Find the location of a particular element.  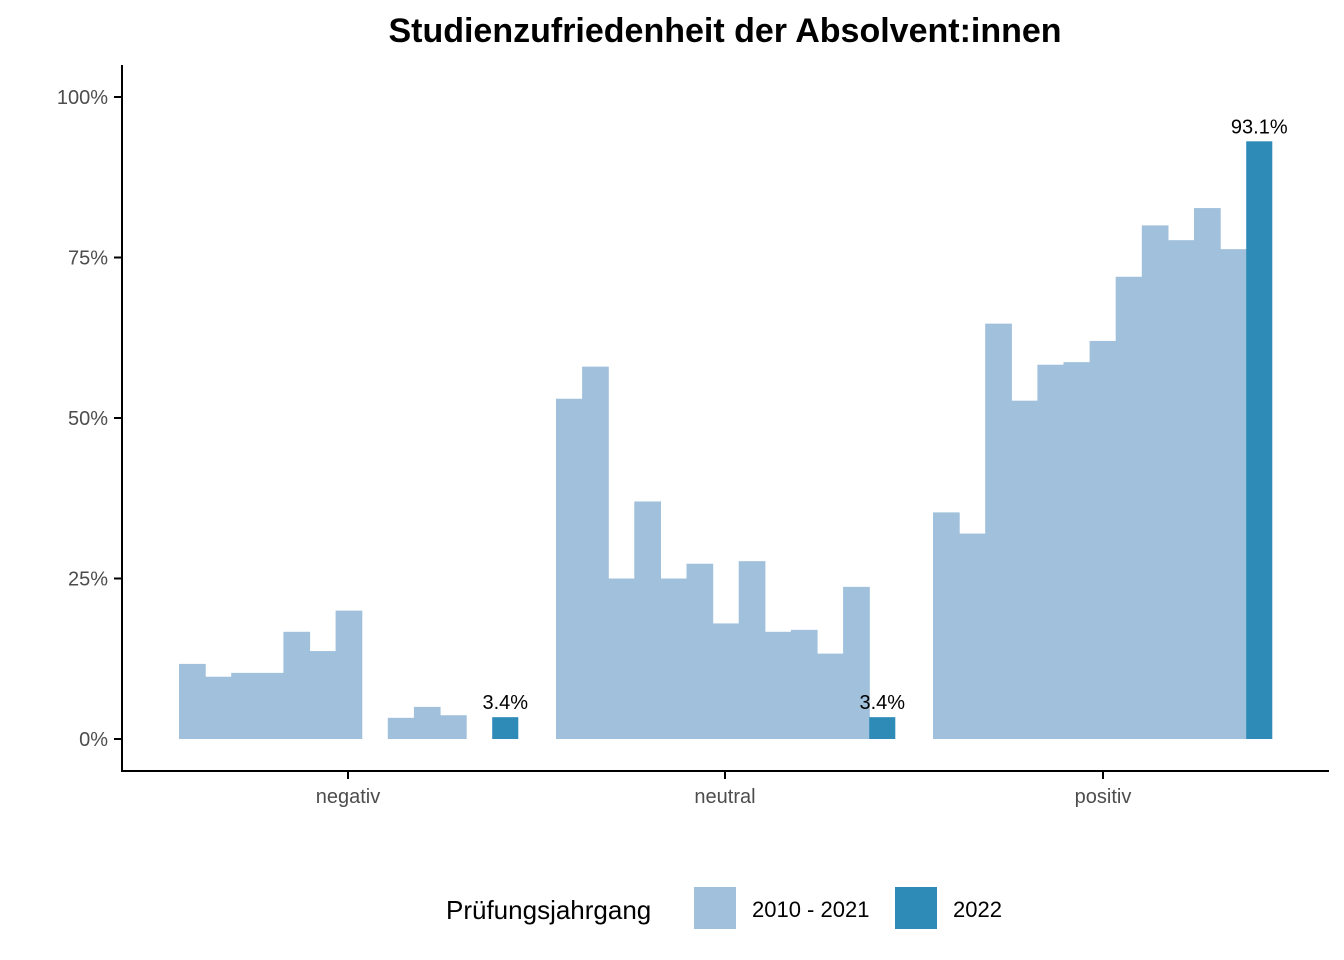

bar-neutral-2022 is located at coordinates (882, 728).